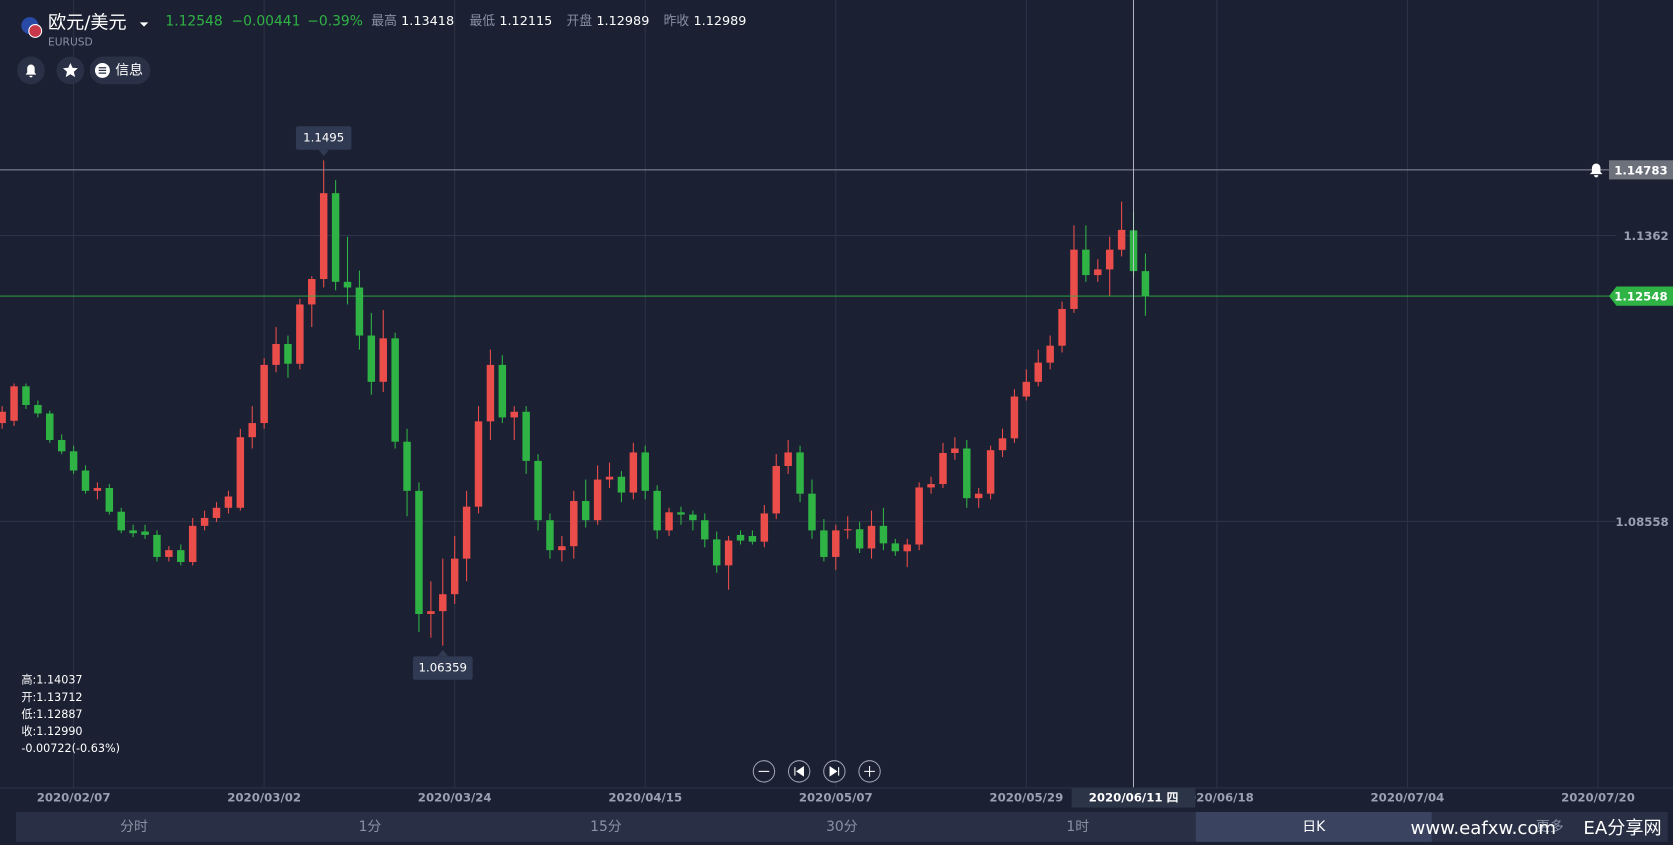  I want to click on crosshair-label: 2020/06/11 四, so click(1134, 798).